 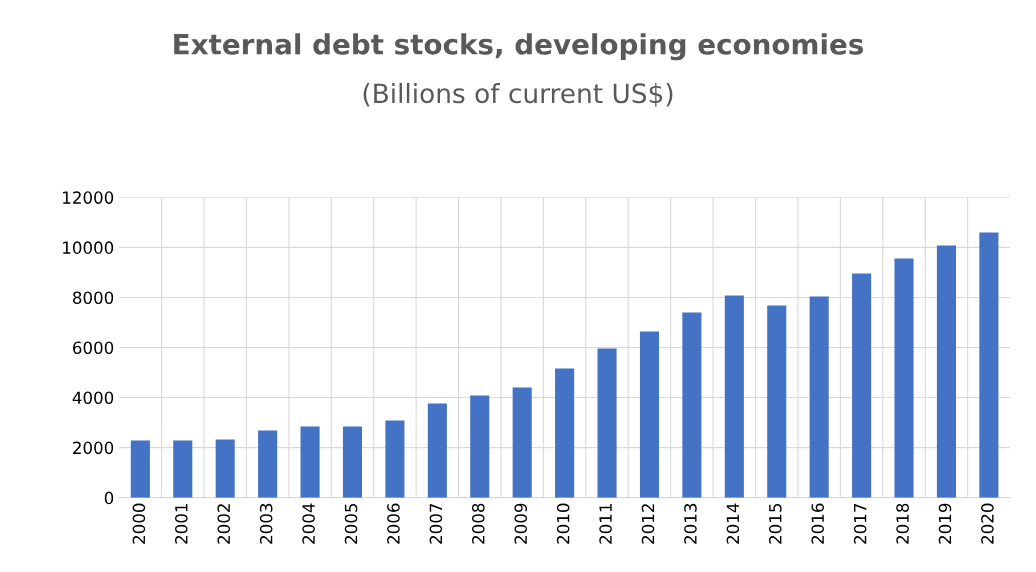 What do you see at coordinates (93, 448) in the screenshot?
I see `y-tick-label: 2000` at bounding box center [93, 448].